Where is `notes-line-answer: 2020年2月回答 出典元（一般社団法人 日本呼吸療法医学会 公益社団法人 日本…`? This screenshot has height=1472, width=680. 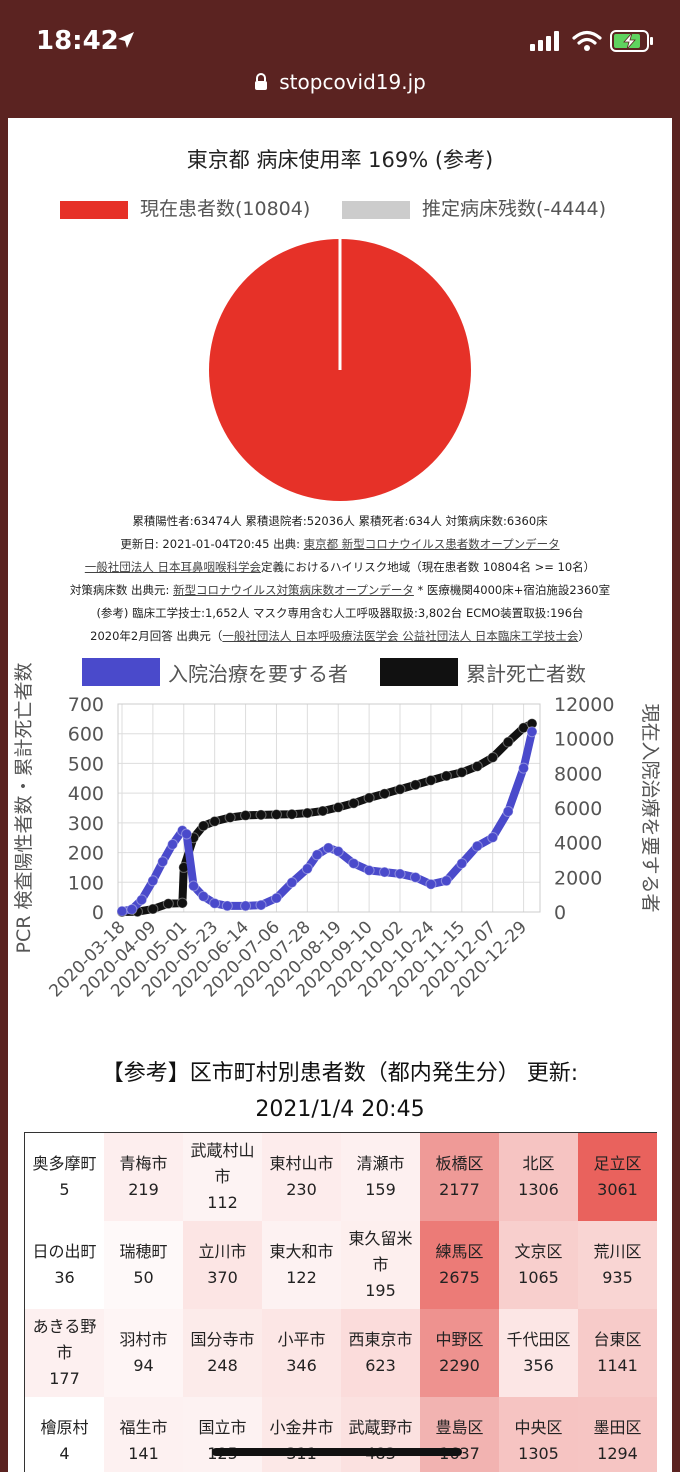
notes-line-answer: 2020年2月回答 出典元（一般社団法人 日本呼吸療法医学会 公益社団法人 日本… is located at coordinates (340, 636).